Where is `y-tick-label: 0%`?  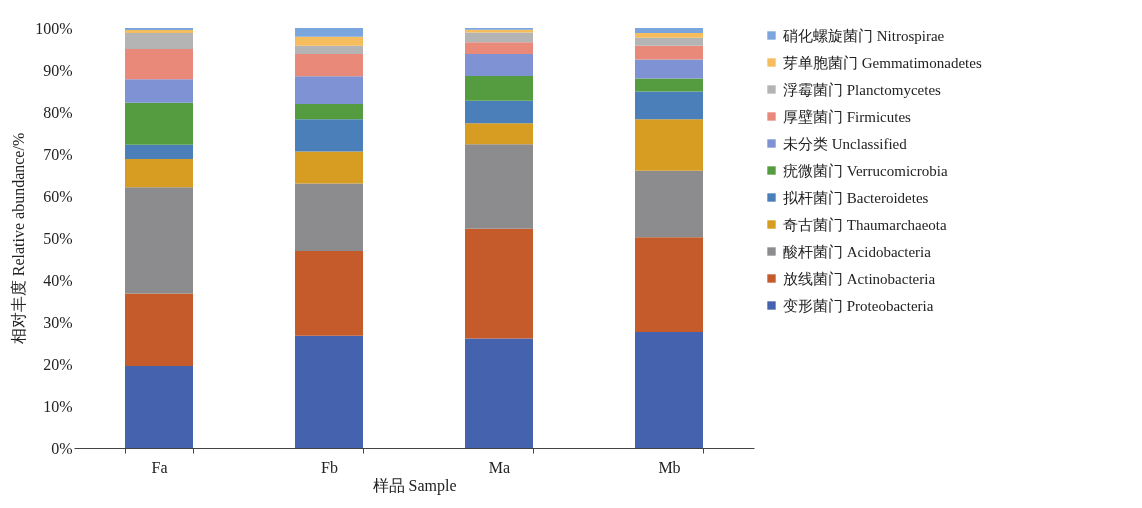 y-tick-label: 0% is located at coordinates (62, 448).